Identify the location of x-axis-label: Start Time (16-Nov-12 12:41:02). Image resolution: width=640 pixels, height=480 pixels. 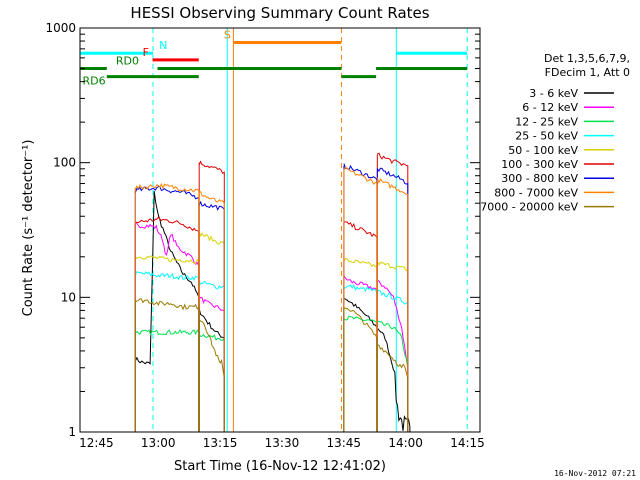
(280, 466).